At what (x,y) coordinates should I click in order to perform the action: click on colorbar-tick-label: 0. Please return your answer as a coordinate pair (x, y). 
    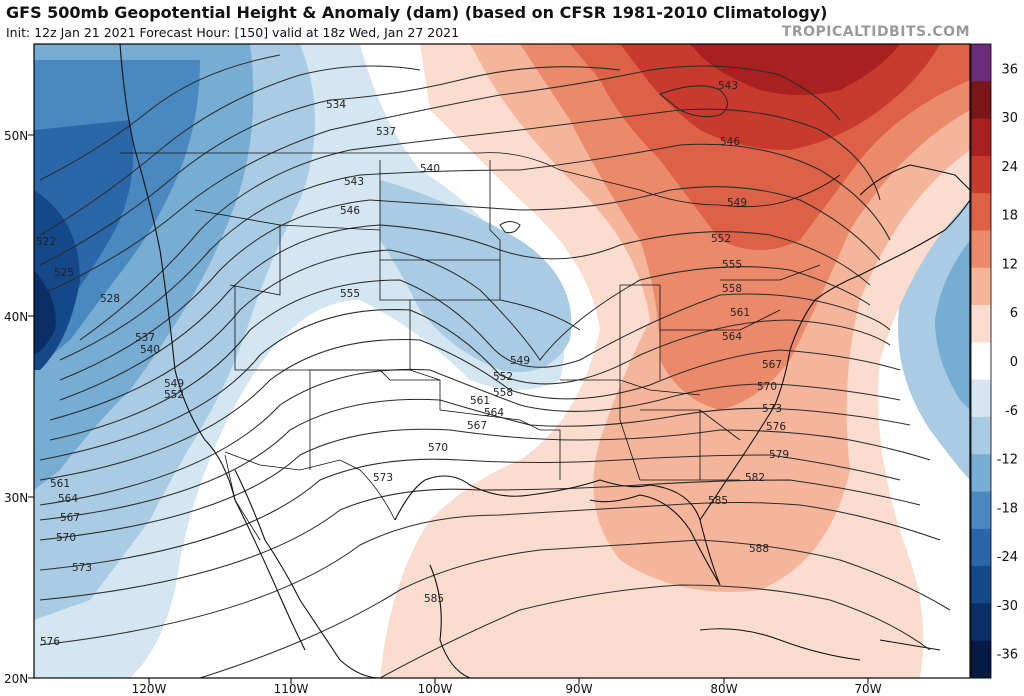
    Looking at the image, I should click on (1014, 362).